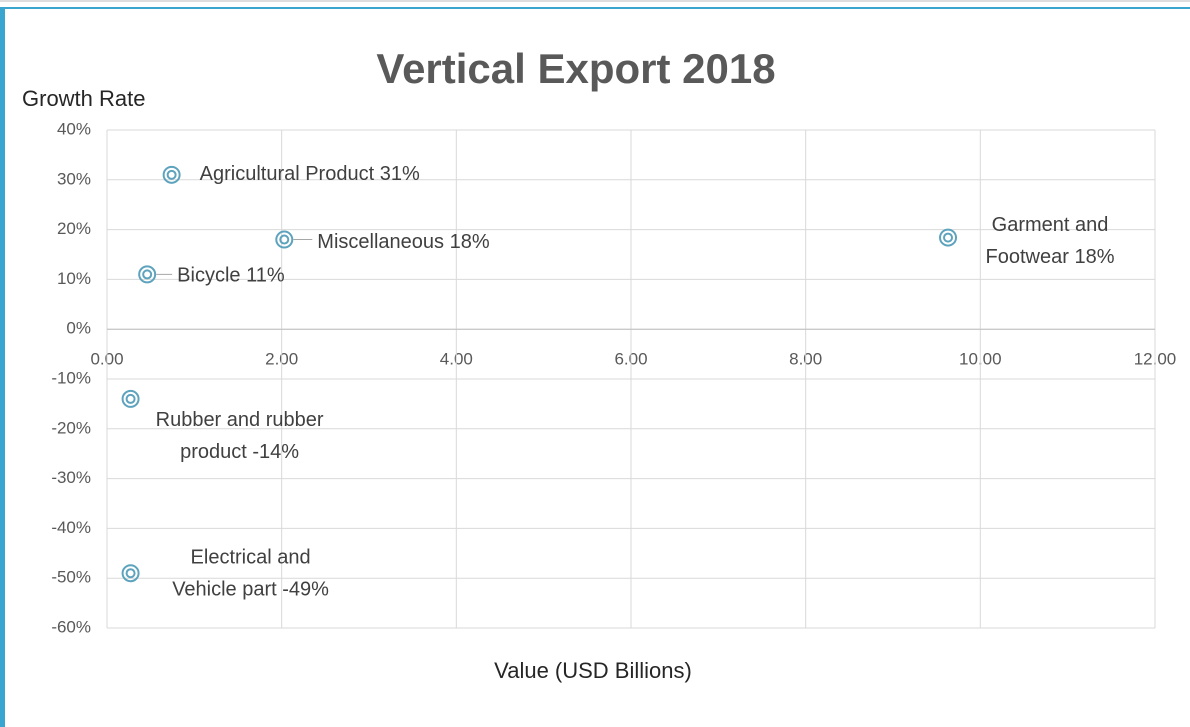 This screenshot has height=727, width=1190. Describe the element at coordinates (74, 128) in the screenshot. I see `y-tick-label: 40%` at that location.